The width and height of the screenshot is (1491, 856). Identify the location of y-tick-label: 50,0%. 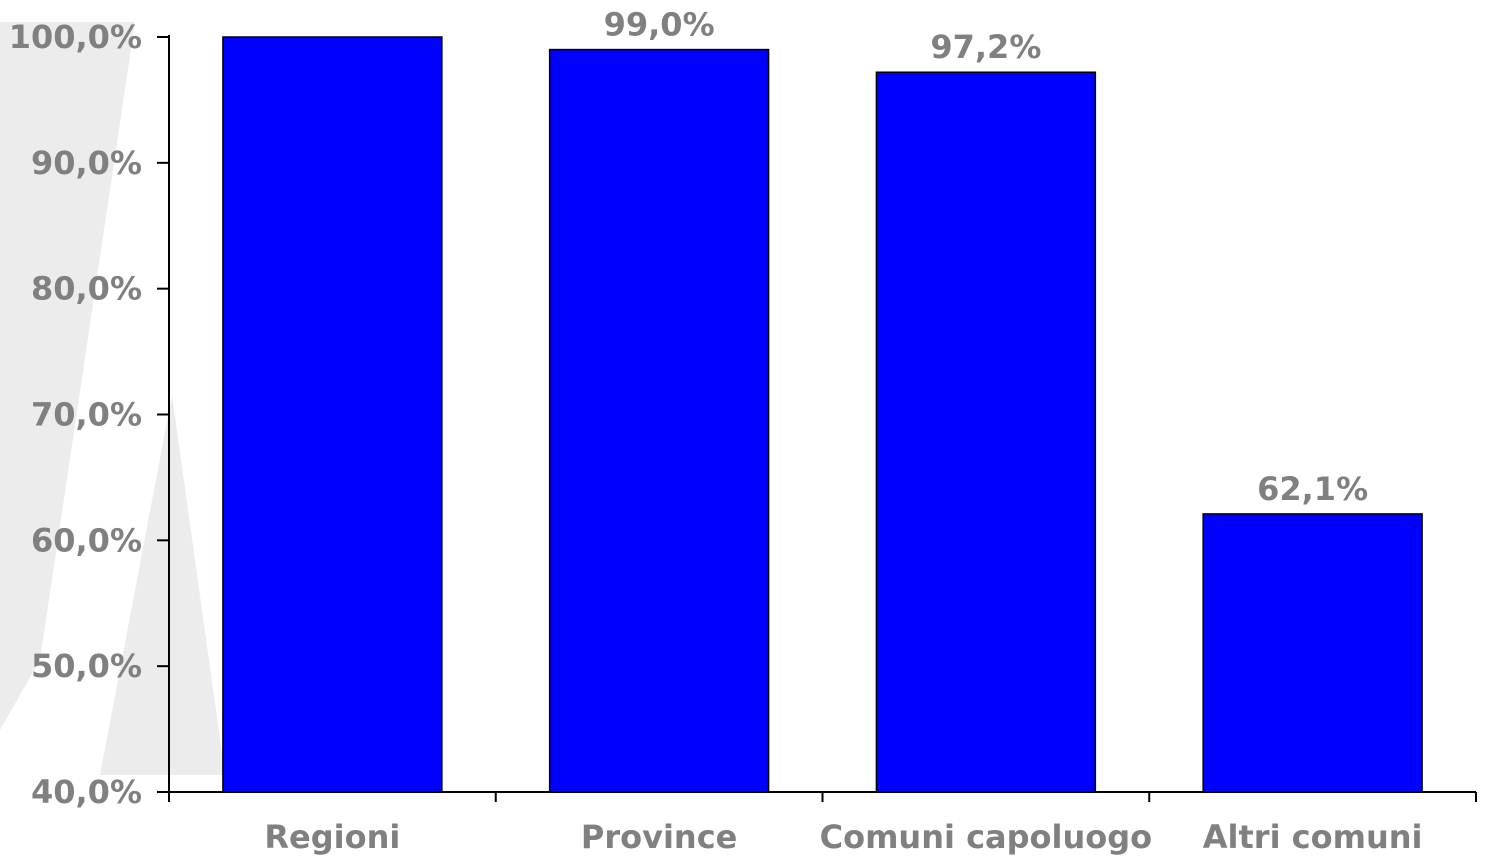
(86, 666).